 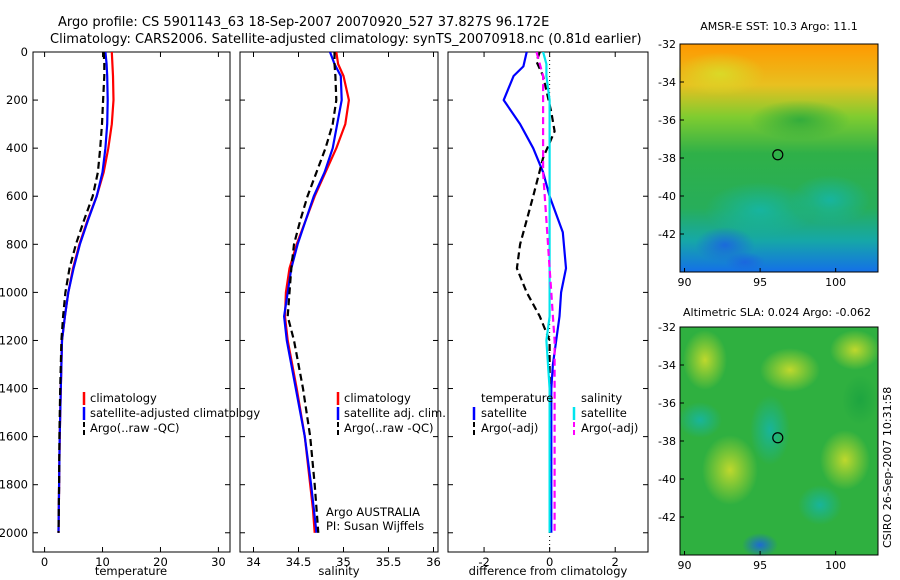 What do you see at coordinates (14, 292) in the screenshot?
I see `y-tick-label: 1000` at bounding box center [14, 292].